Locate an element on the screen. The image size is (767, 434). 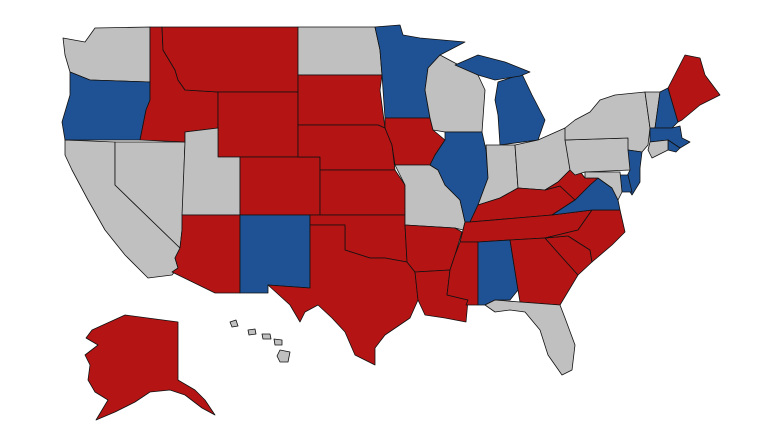
state-pa is located at coordinates (598, 156).